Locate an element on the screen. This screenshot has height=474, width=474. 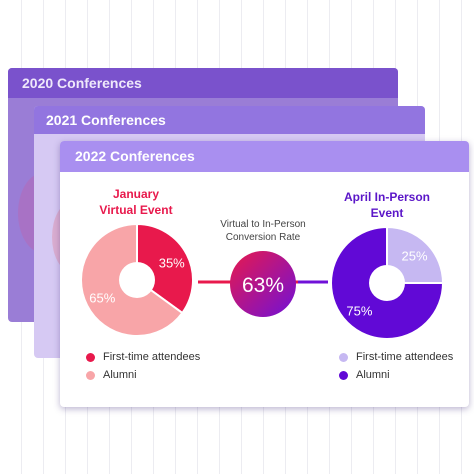
card-title-2021: 2021 Conferences is located at coordinates (229, 120).